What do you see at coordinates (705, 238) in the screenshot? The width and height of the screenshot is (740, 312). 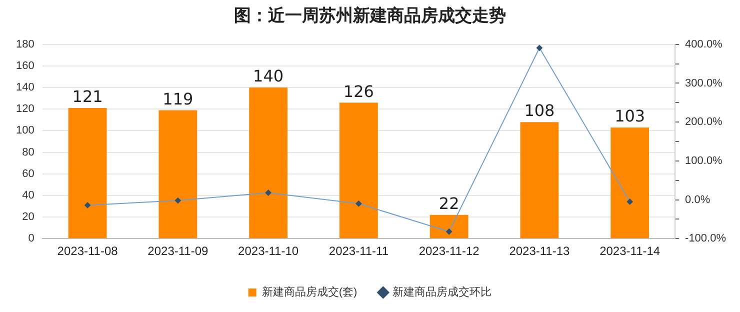 I see `y2-tick-label: -100.0%` at bounding box center [705, 238].